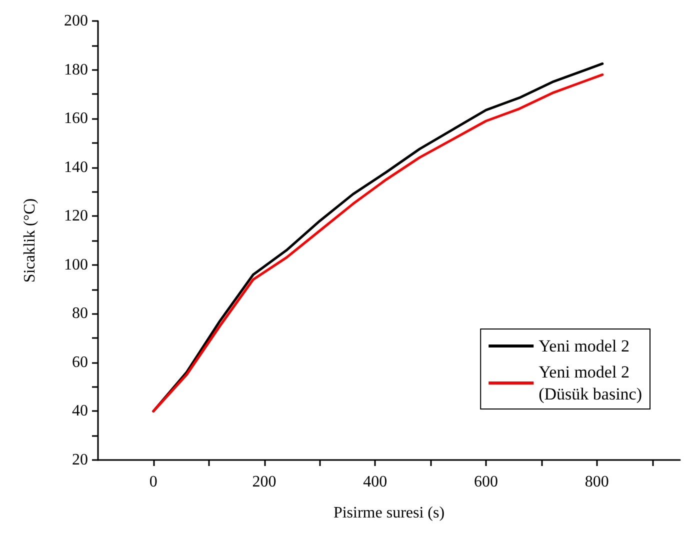 The height and width of the screenshot is (545, 698). I want to click on y-tick-label: 120, so click(76, 216).